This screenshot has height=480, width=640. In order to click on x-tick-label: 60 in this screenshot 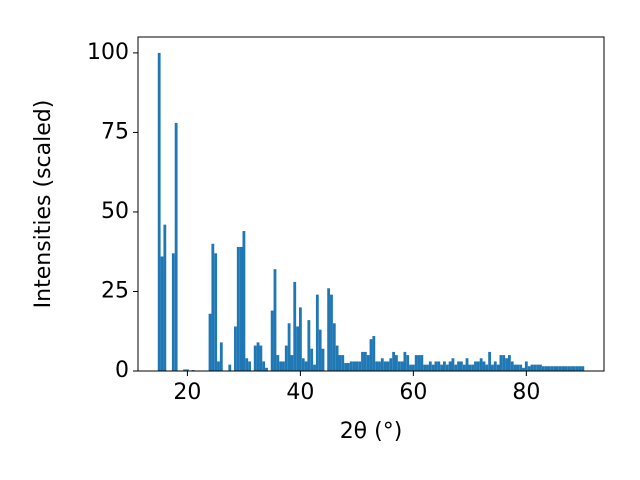, I will do `click(413, 392)`.